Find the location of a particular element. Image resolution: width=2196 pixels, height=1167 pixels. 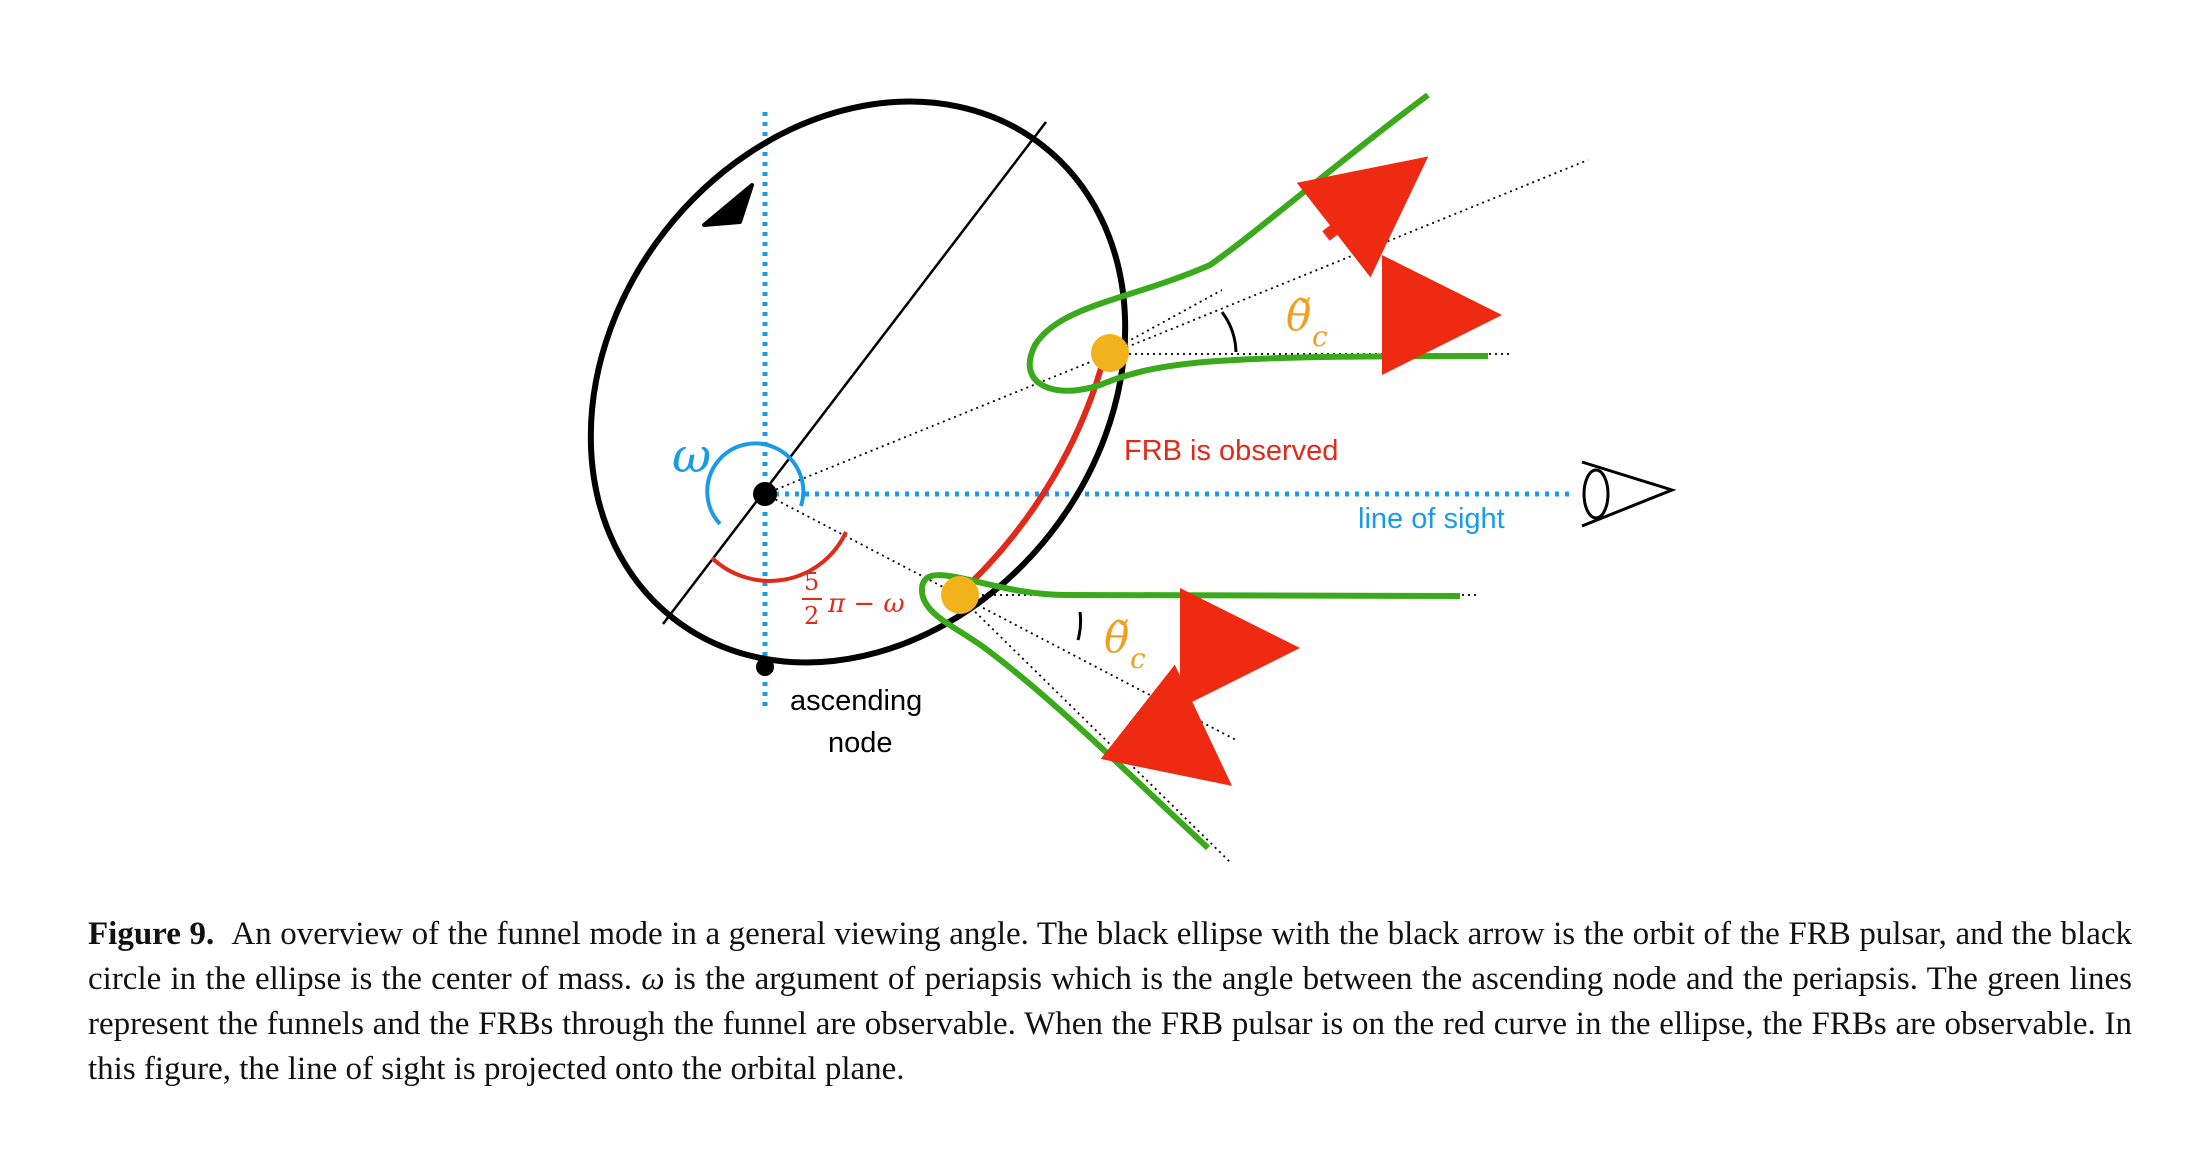

theta-label-lower: θ̃ c is located at coordinates (1125, 644).